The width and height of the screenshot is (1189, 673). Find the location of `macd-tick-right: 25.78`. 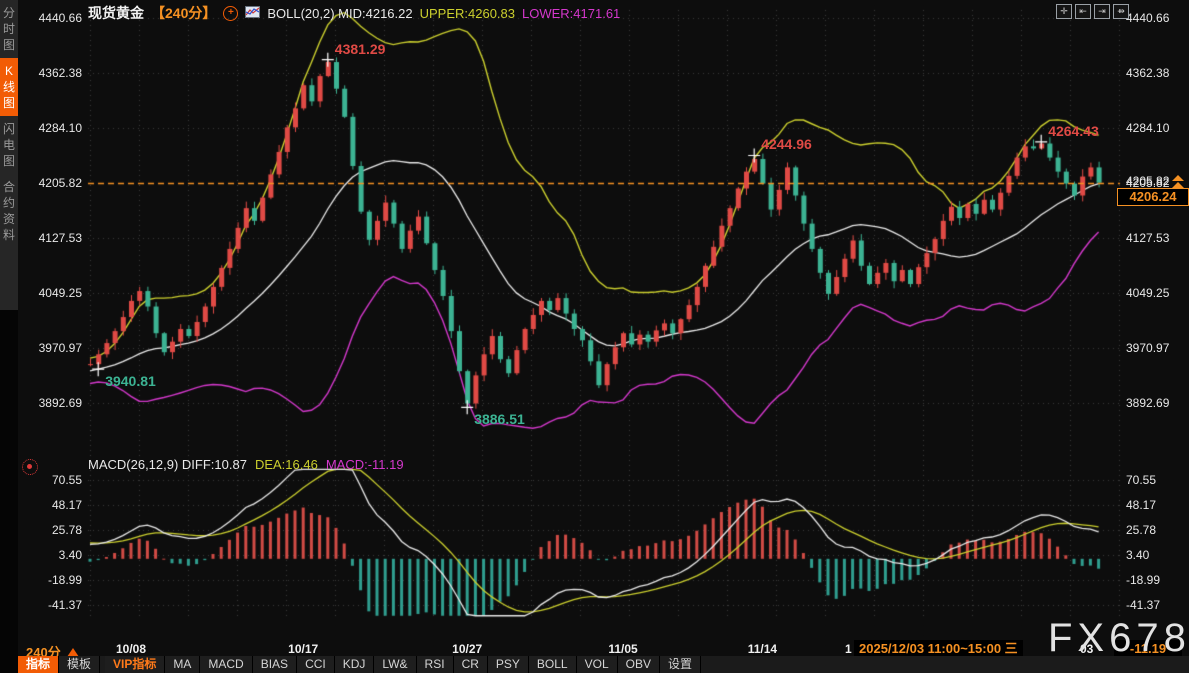

macd-tick-right: 25.78 is located at coordinates (1141, 530).